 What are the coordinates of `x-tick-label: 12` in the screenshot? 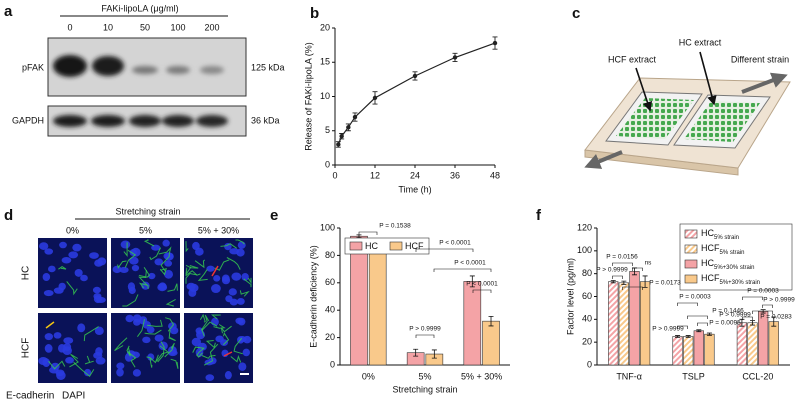 It's located at (375, 175).